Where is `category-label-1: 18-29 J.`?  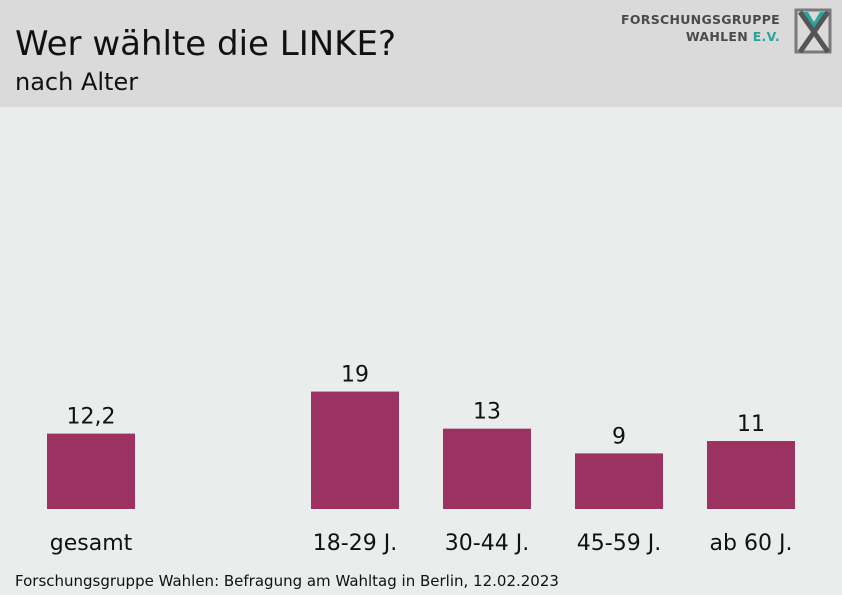
category-label-1: 18-29 J. is located at coordinates (355, 543).